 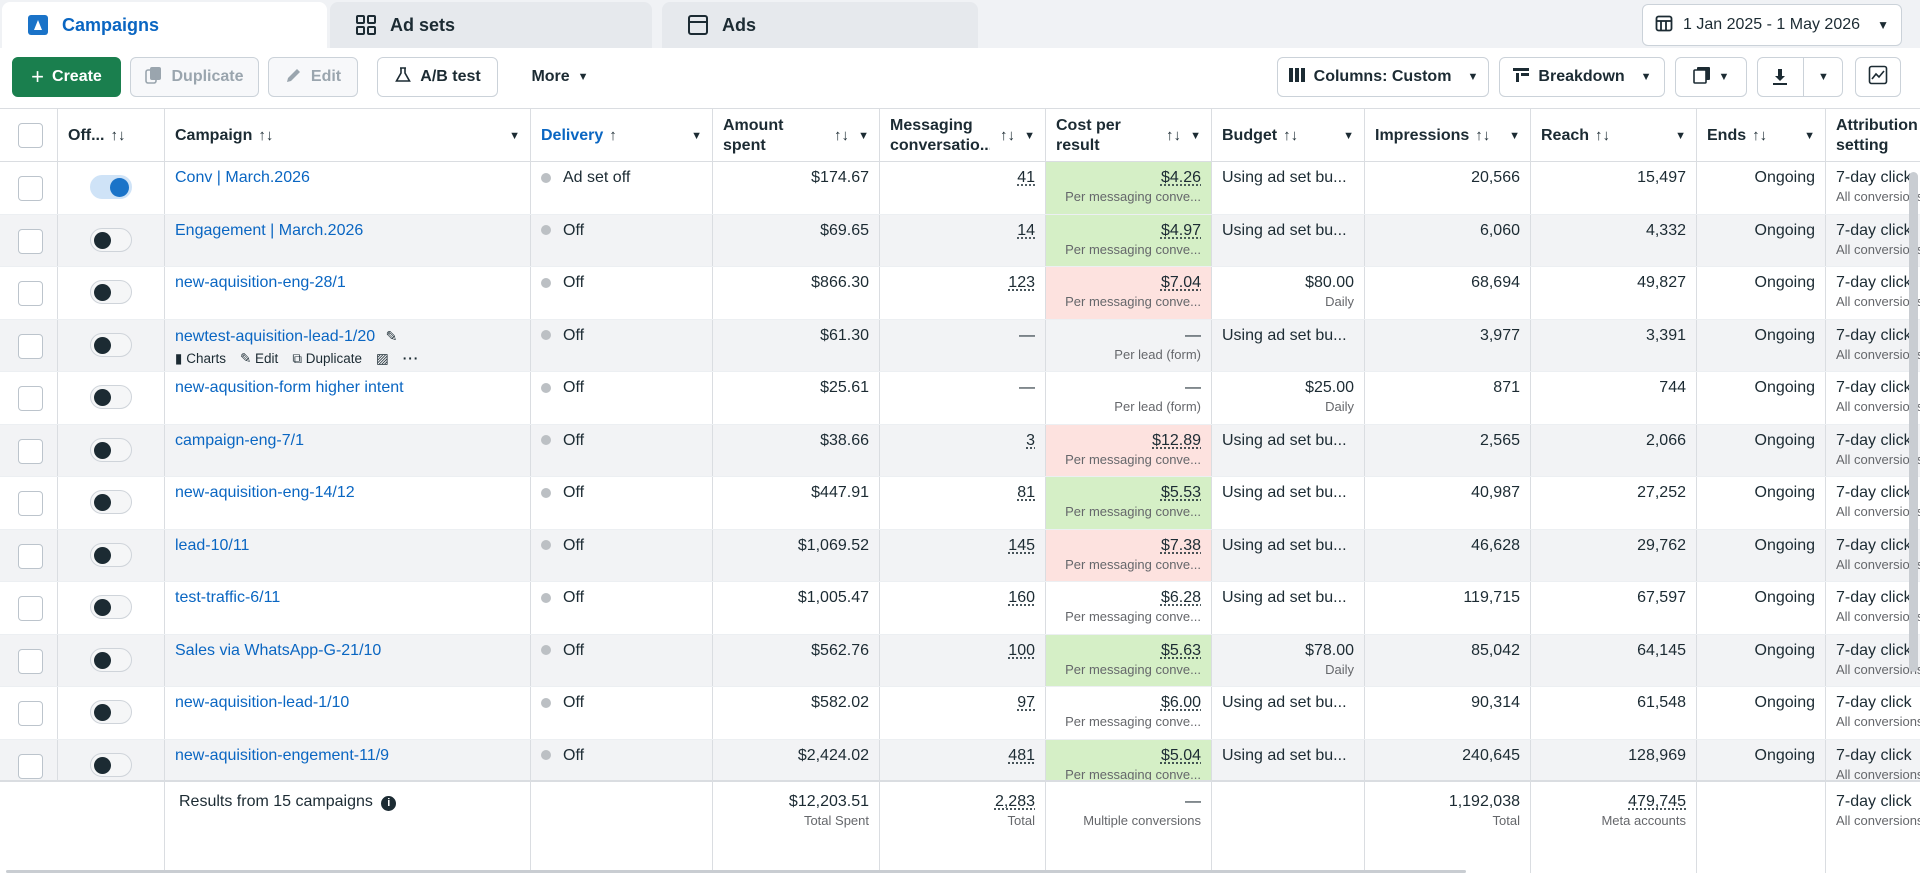 I want to click on select-all-checkbox, so click(x=30, y=135).